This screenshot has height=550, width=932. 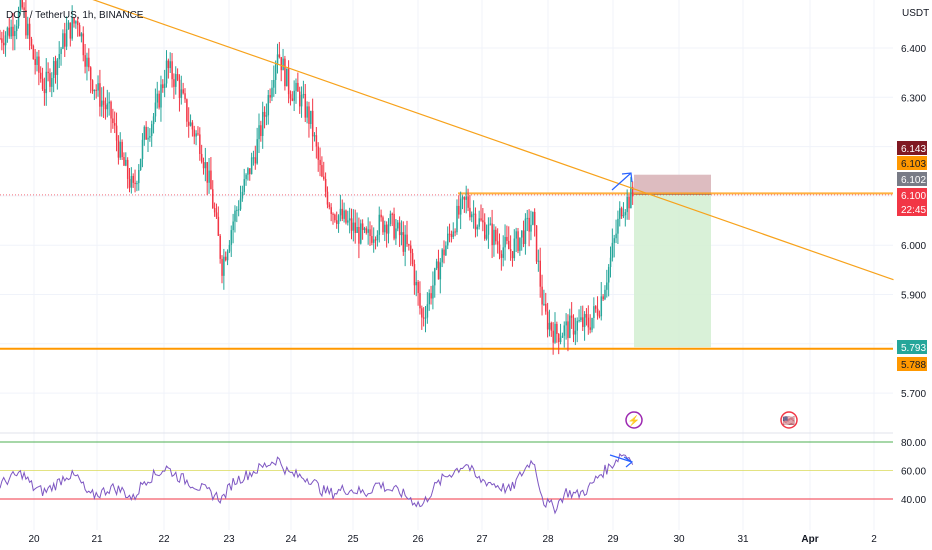 I want to click on price-tag-label: 22:45, so click(x=913, y=210).